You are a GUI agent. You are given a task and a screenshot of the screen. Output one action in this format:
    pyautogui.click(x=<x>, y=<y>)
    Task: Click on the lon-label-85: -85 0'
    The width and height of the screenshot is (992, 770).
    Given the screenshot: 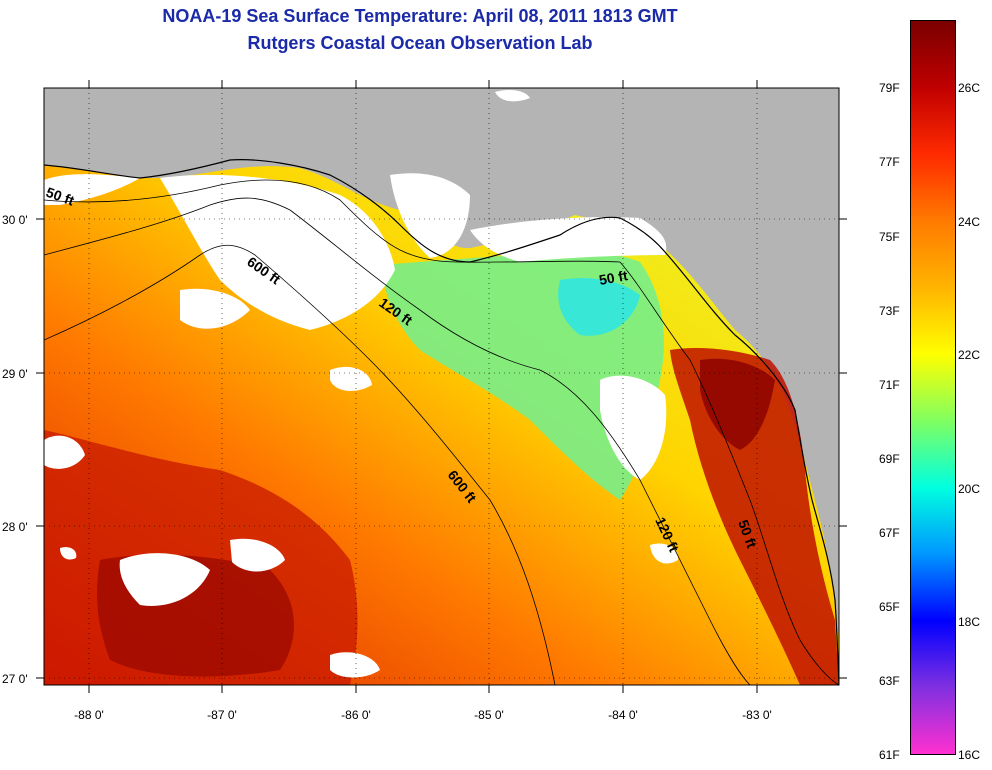 What is the action you would take?
    pyautogui.click(x=489, y=715)
    